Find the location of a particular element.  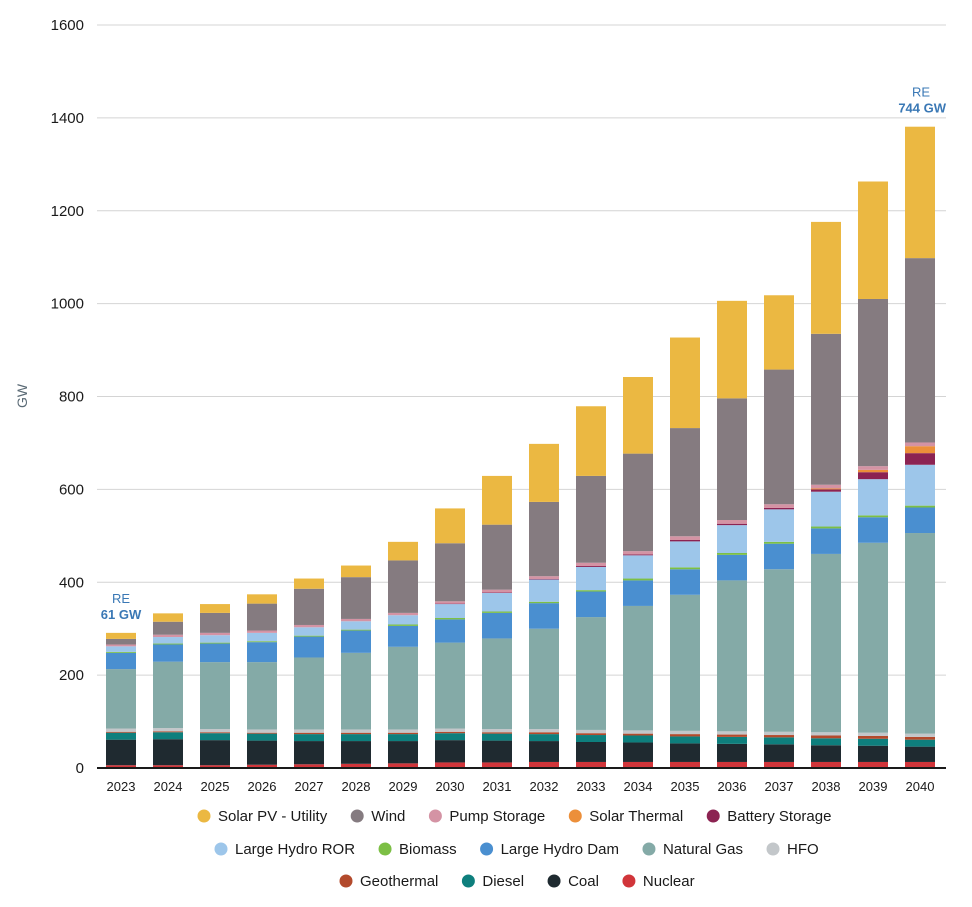

y-tick-label: 600 is located at coordinates (71, 489).